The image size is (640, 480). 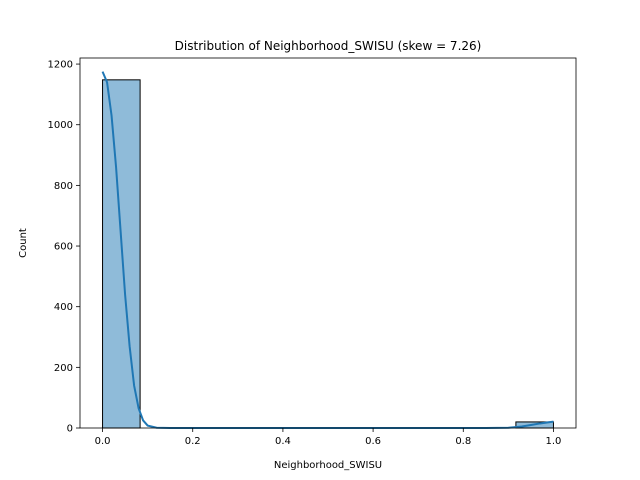 What do you see at coordinates (63, 368) in the screenshot?
I see `y-tick-label: 200` at bounding box center [63, 368].